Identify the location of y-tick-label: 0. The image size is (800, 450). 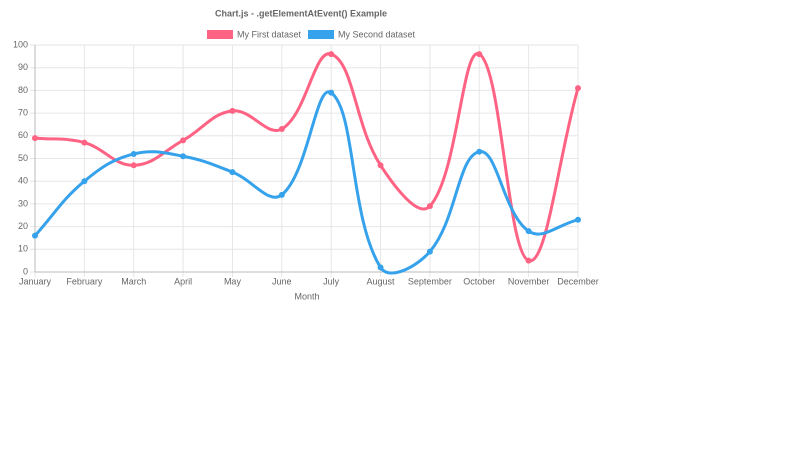
(25, 271).